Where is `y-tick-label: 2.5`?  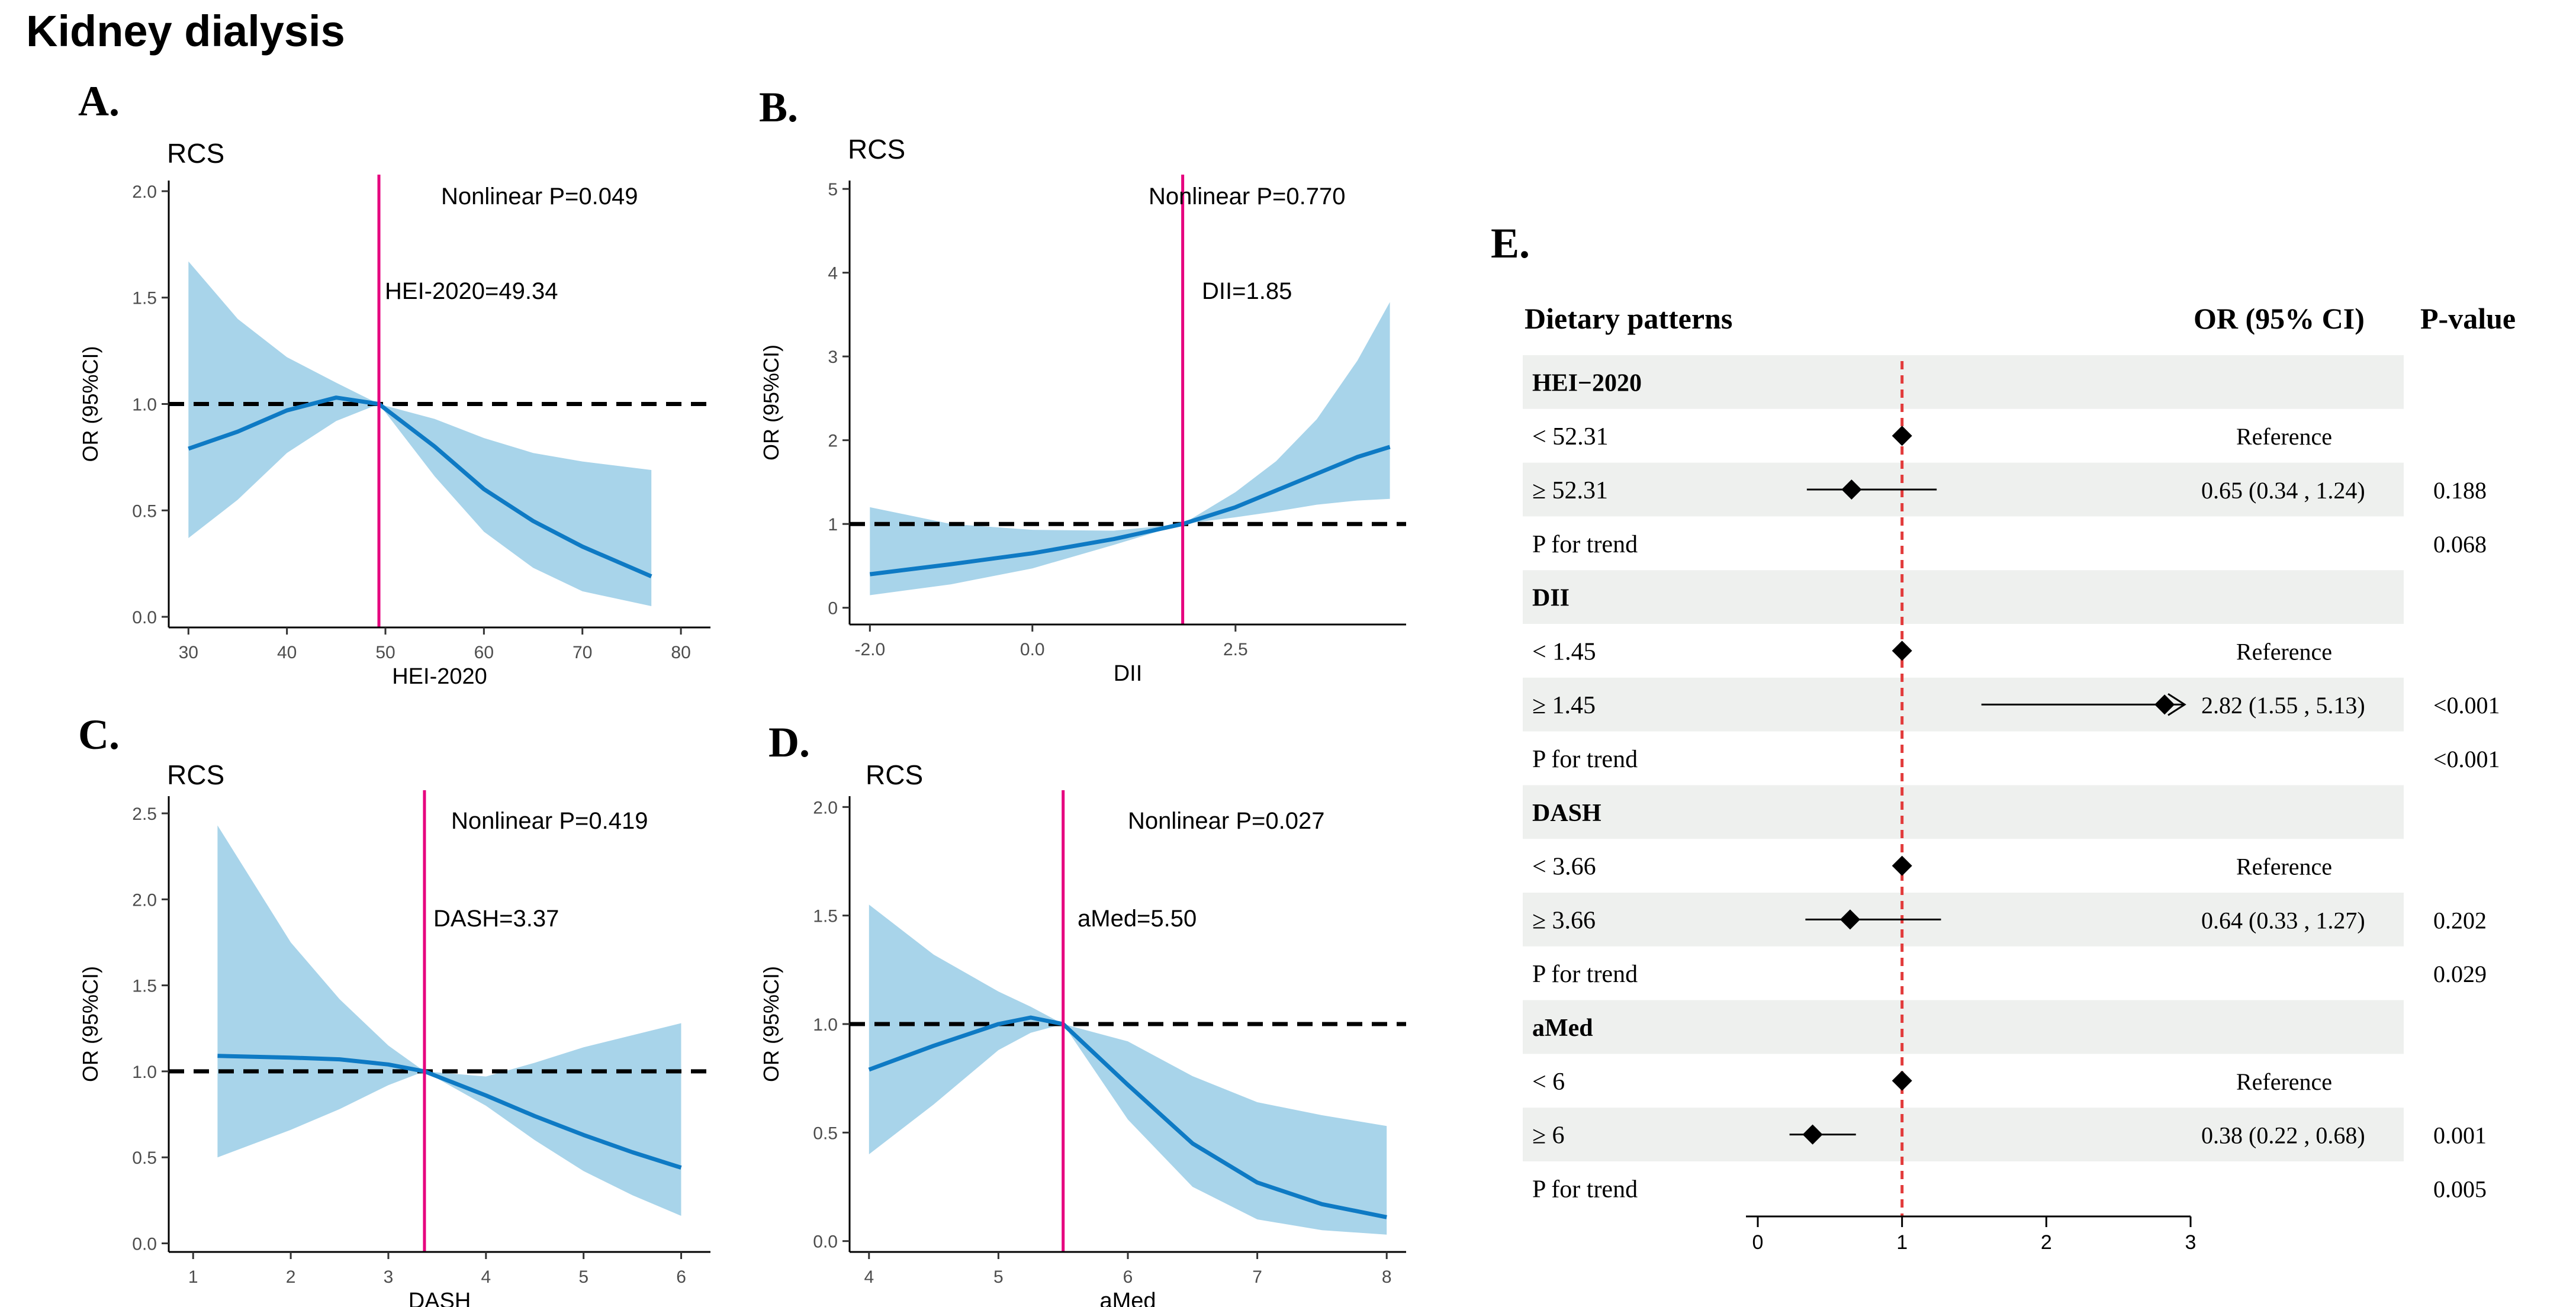 y-tick-label: 2.5 is located at coordinates (144, 814).